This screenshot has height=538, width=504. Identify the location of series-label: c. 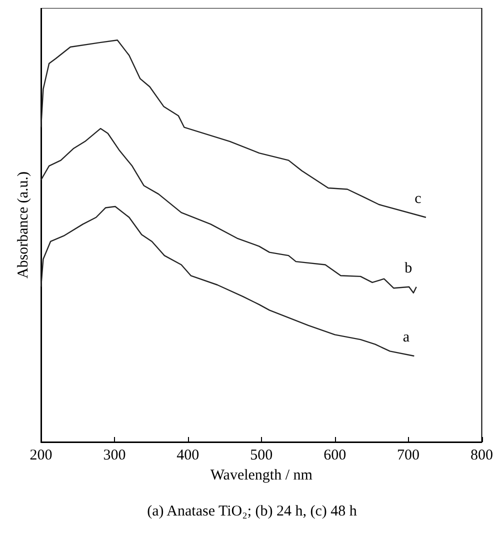
(418, 198).